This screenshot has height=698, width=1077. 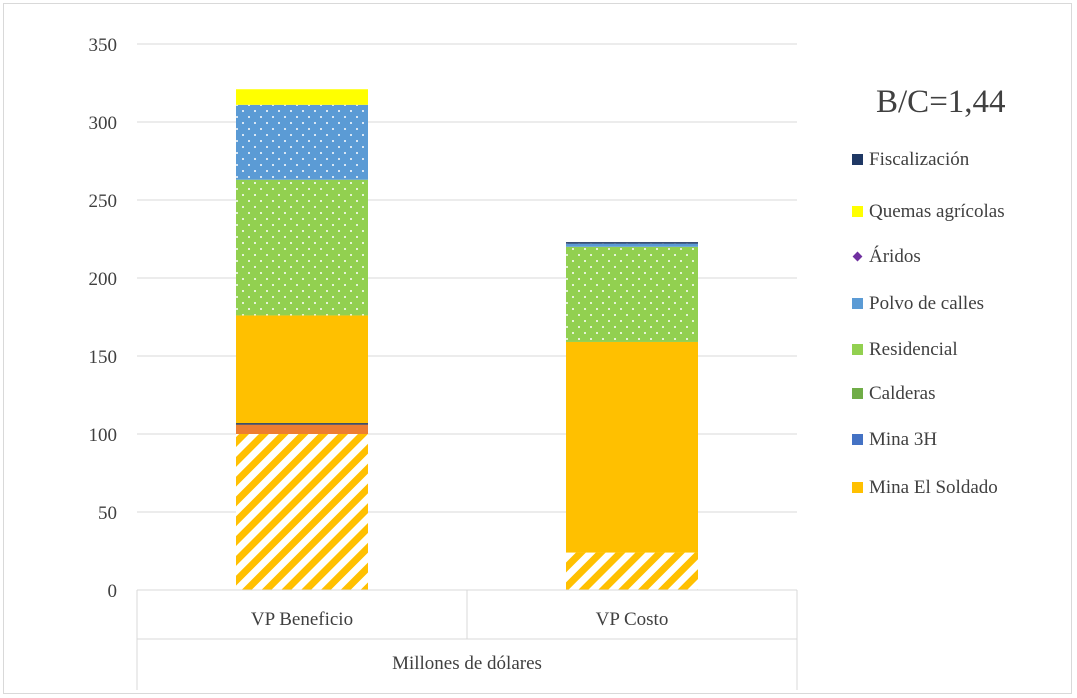 What do you see at coordinates (941, 102) in the screenshot?
I see `benefit-cost-ratio: B/C=1,44` at bounding box center [941, 102].